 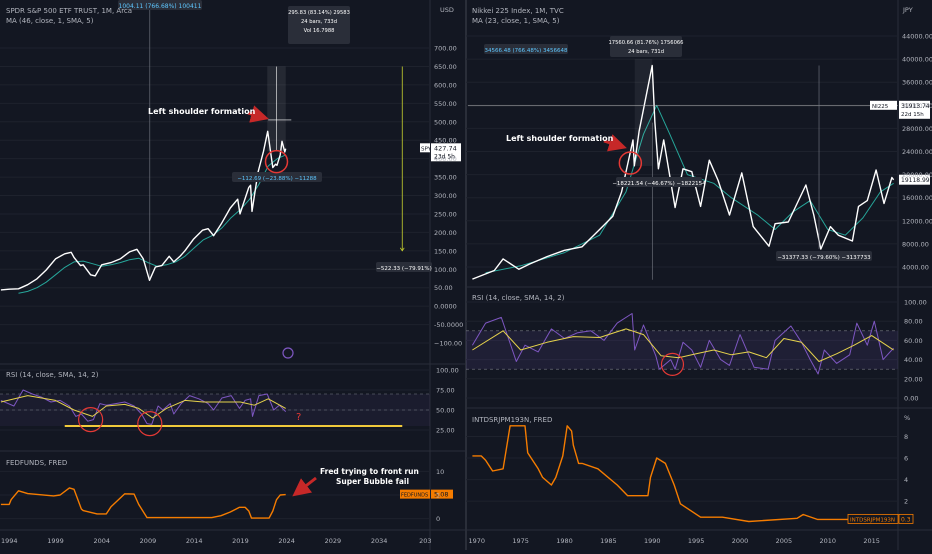 What do you see at coordinates (288, 353) in the screenshot?
I see `event-icon` at bounding box center [288, 353].